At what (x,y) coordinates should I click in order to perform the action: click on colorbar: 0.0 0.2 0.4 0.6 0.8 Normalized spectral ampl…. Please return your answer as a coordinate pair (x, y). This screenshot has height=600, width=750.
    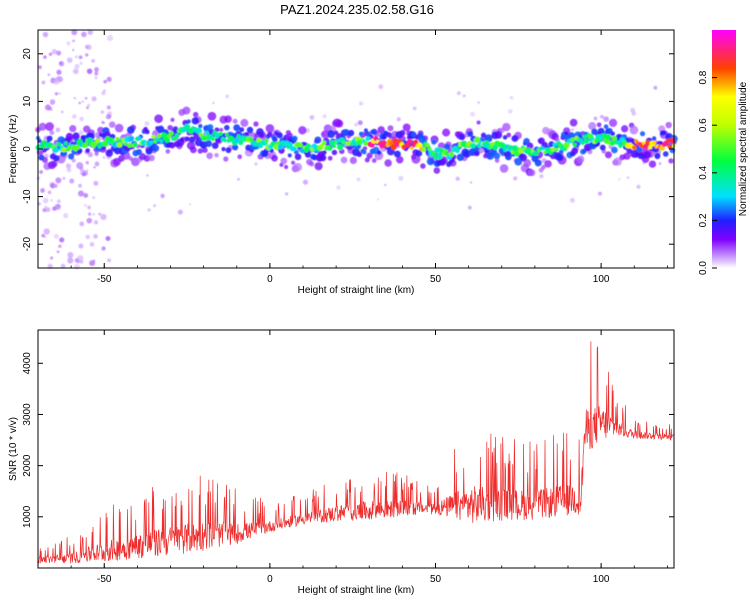
    Looking at the image, I should click on (723, 152).